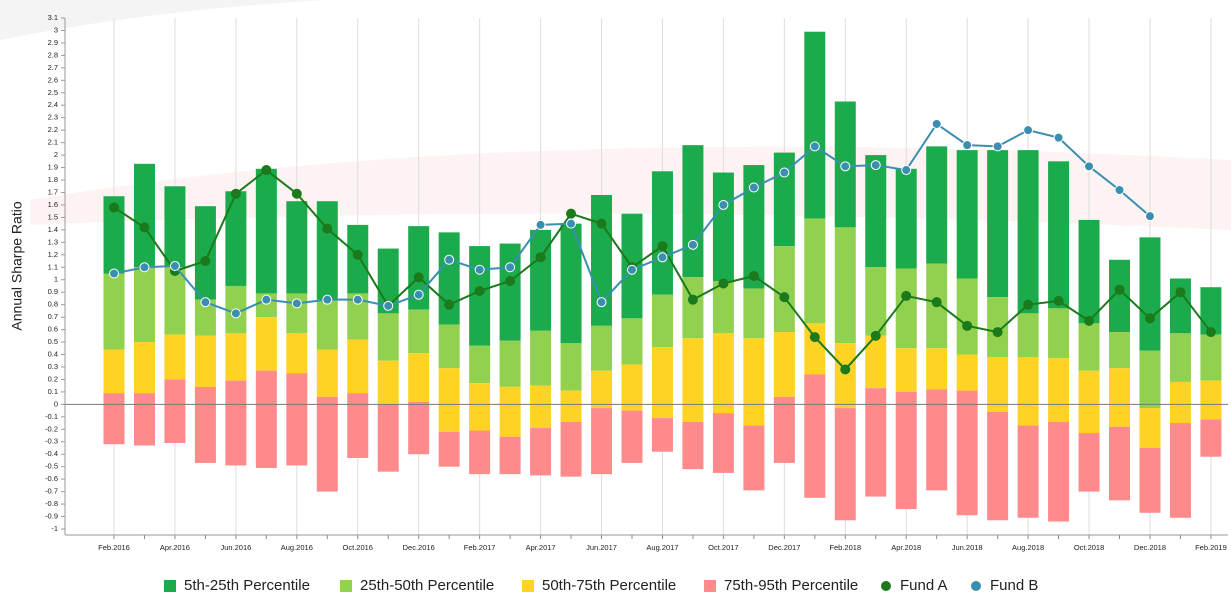 This screenshot has width=1231, height=595. I want to click on x-tick-label: Jun.2017, so click(601, 547).